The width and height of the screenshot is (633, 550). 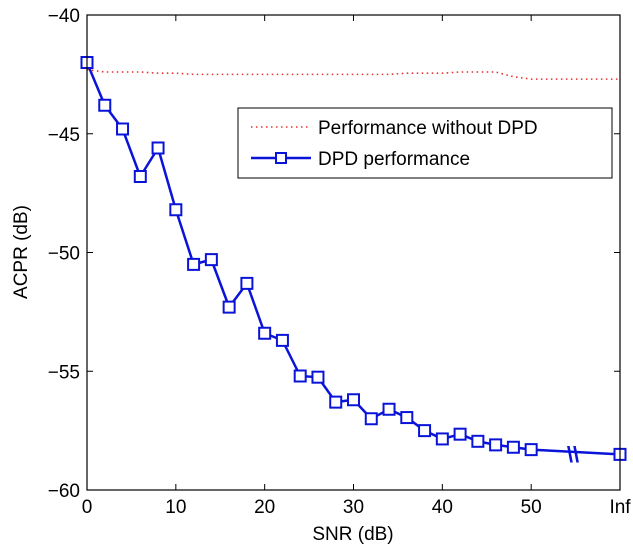 What do you see at coordinates (353, 74) in the screenshot?
I see `series-line-no-dpd` at bounding box center [353, 74].